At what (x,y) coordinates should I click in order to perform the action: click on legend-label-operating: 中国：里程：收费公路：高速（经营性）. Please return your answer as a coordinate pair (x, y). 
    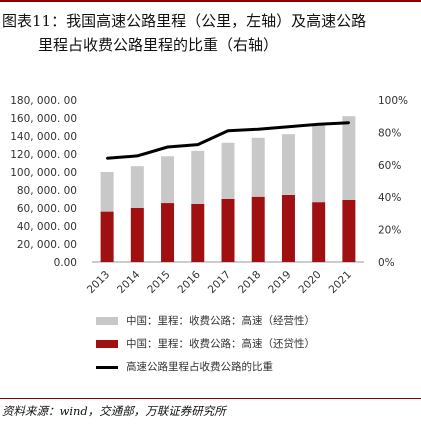
    Looking at the image, I should click on (220, 321).